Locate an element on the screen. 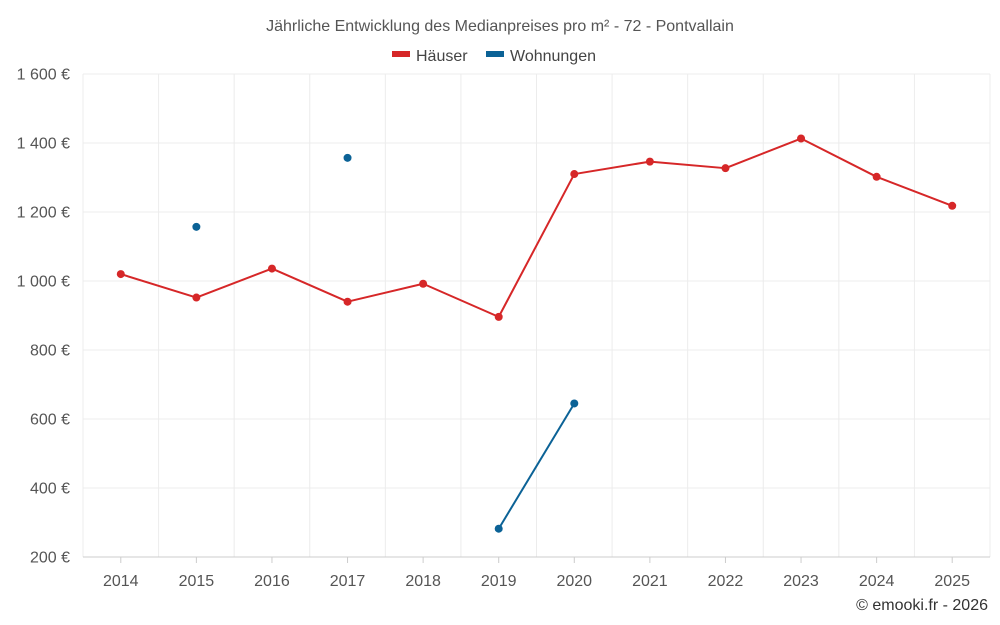  x-tick-label: 2018 is located at coordinates (423, 581).